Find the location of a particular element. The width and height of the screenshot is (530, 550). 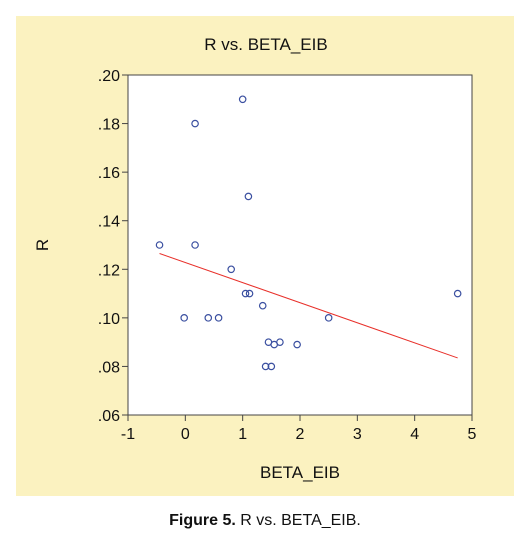

x-tick-label: -1 is located at coordinates (128, 434).